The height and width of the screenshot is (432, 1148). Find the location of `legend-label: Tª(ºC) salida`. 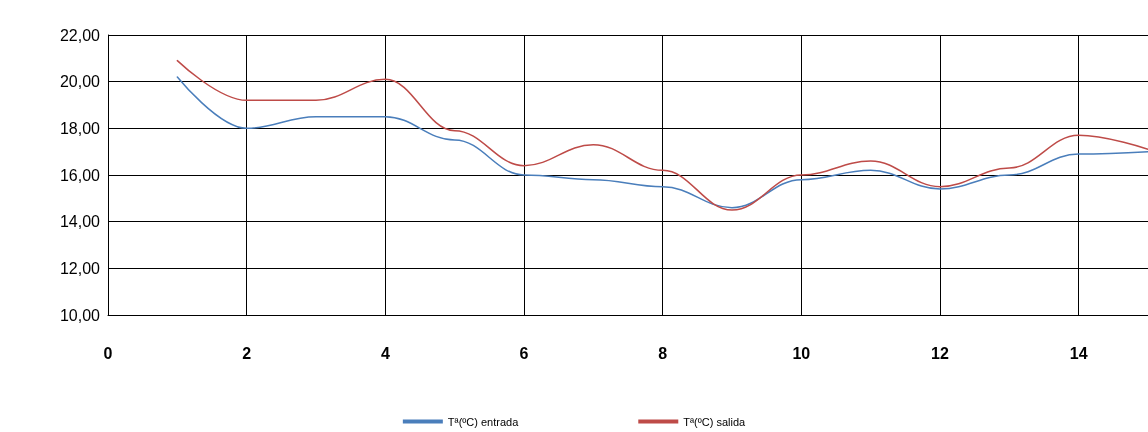

legend-label: Tª(ºC) salida is located at coordinates (715, 421).